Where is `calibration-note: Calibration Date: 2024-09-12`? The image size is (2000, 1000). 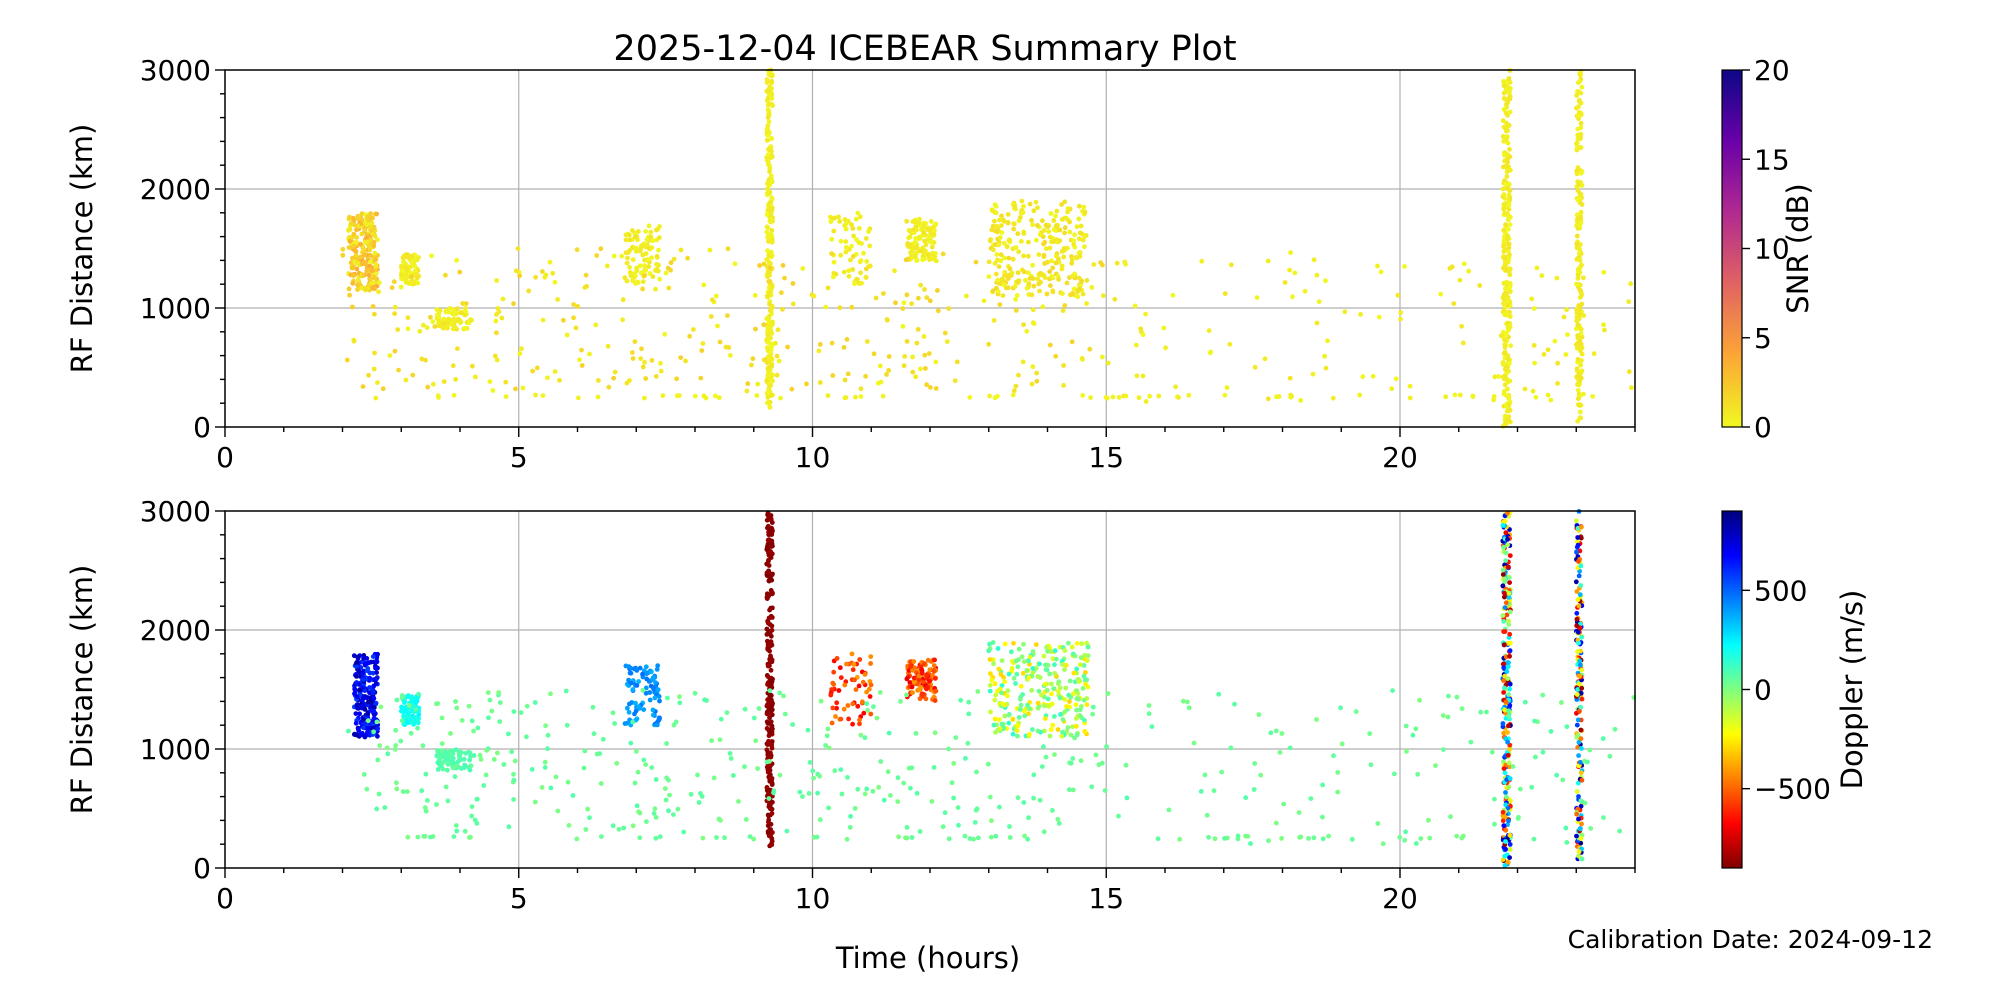 calibration-note: Calibration Date: 2024-09-12 is located at coordinates (1750, 939).